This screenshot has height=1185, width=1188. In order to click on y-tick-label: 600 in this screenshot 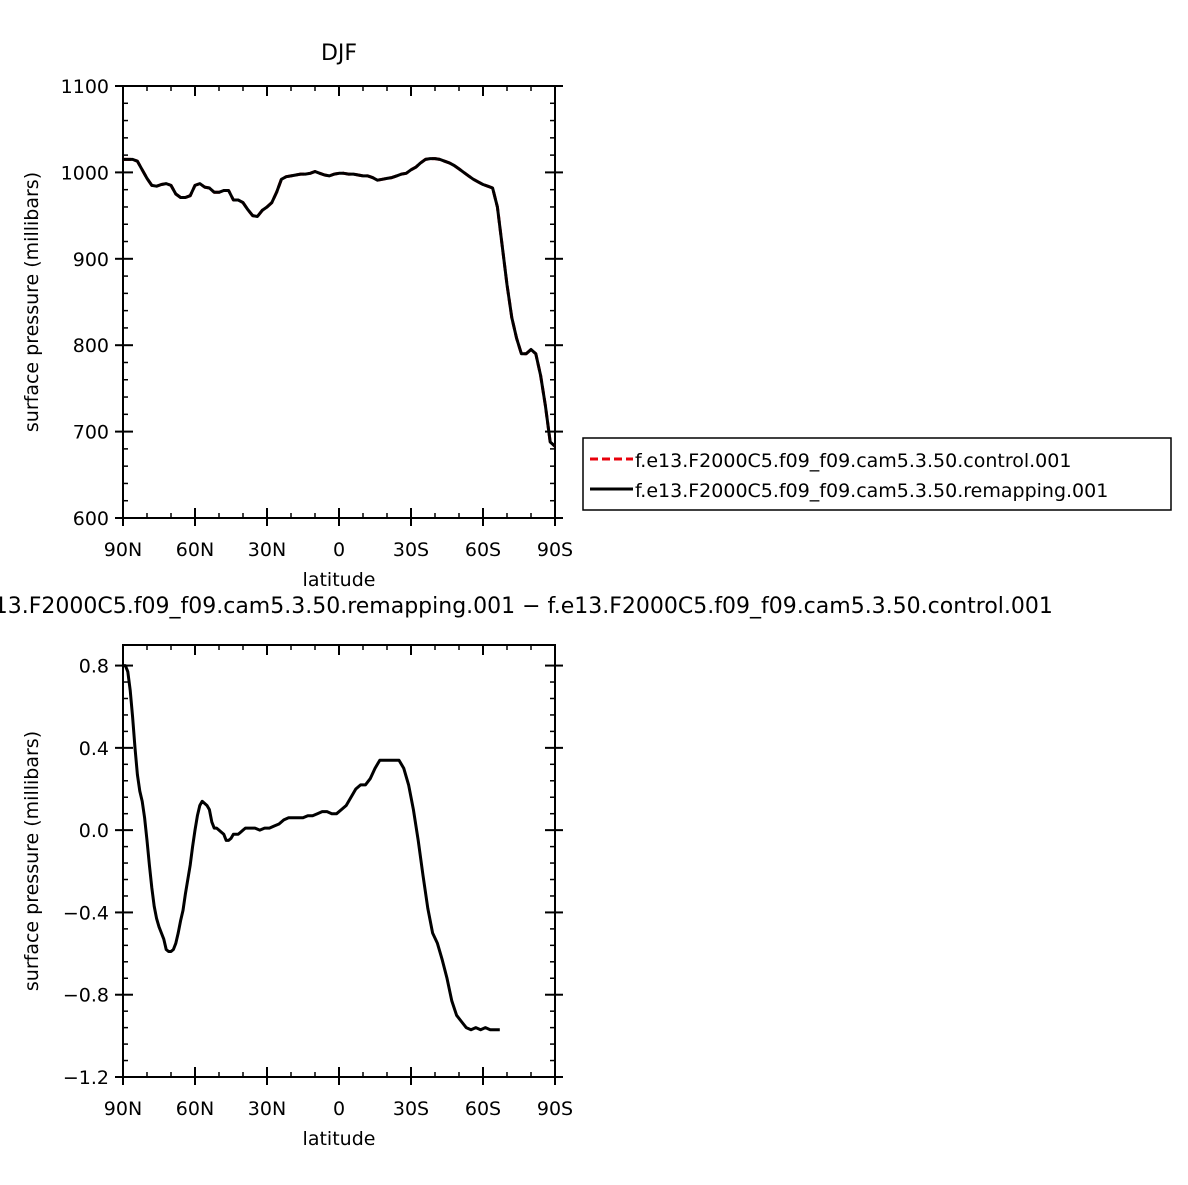, I will do `click(91, 519)`.